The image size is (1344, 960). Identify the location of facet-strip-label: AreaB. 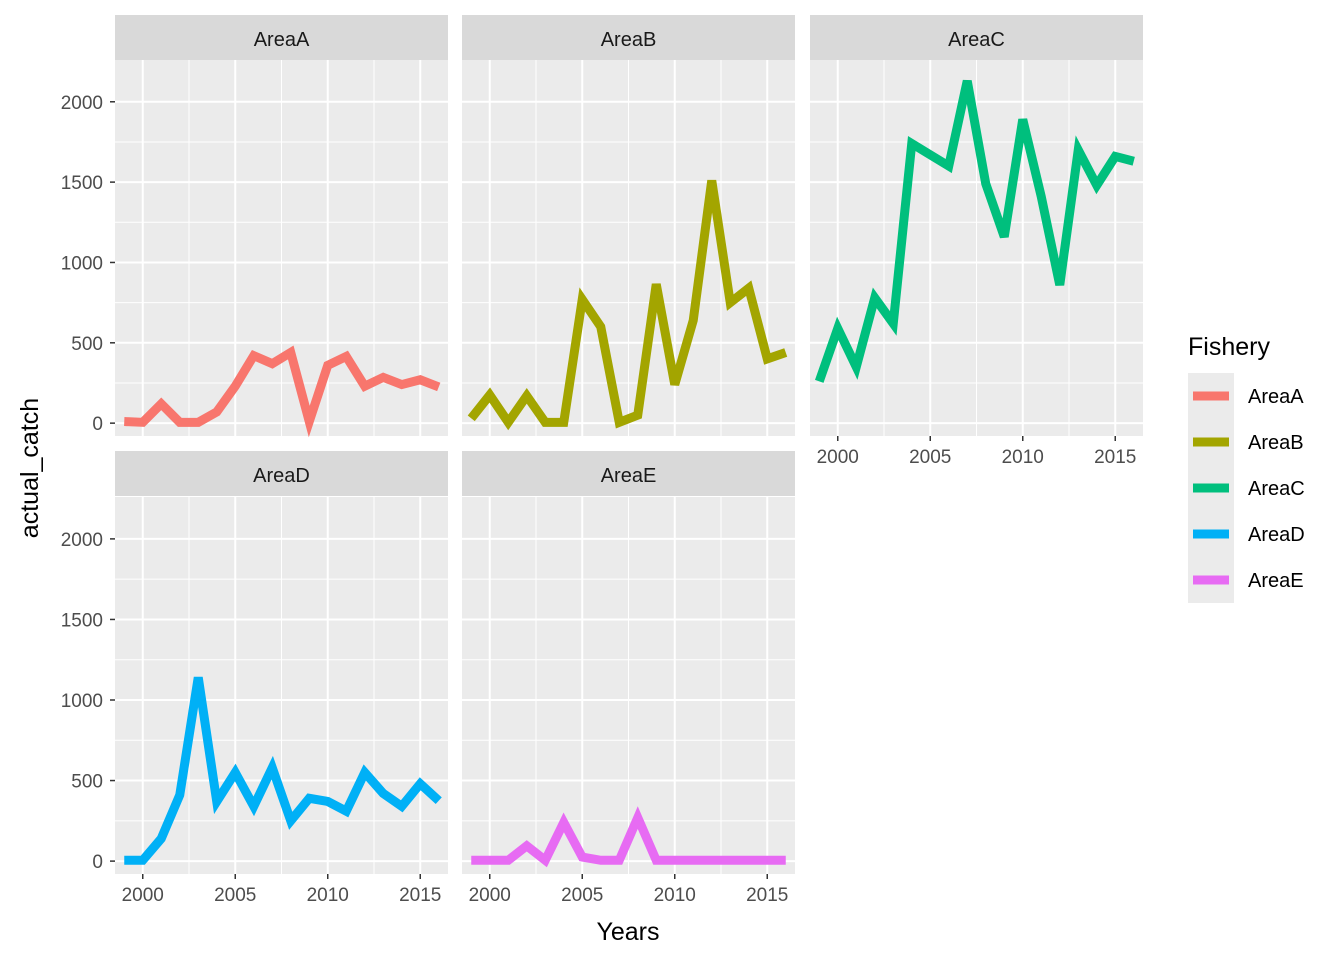
(629, 40).